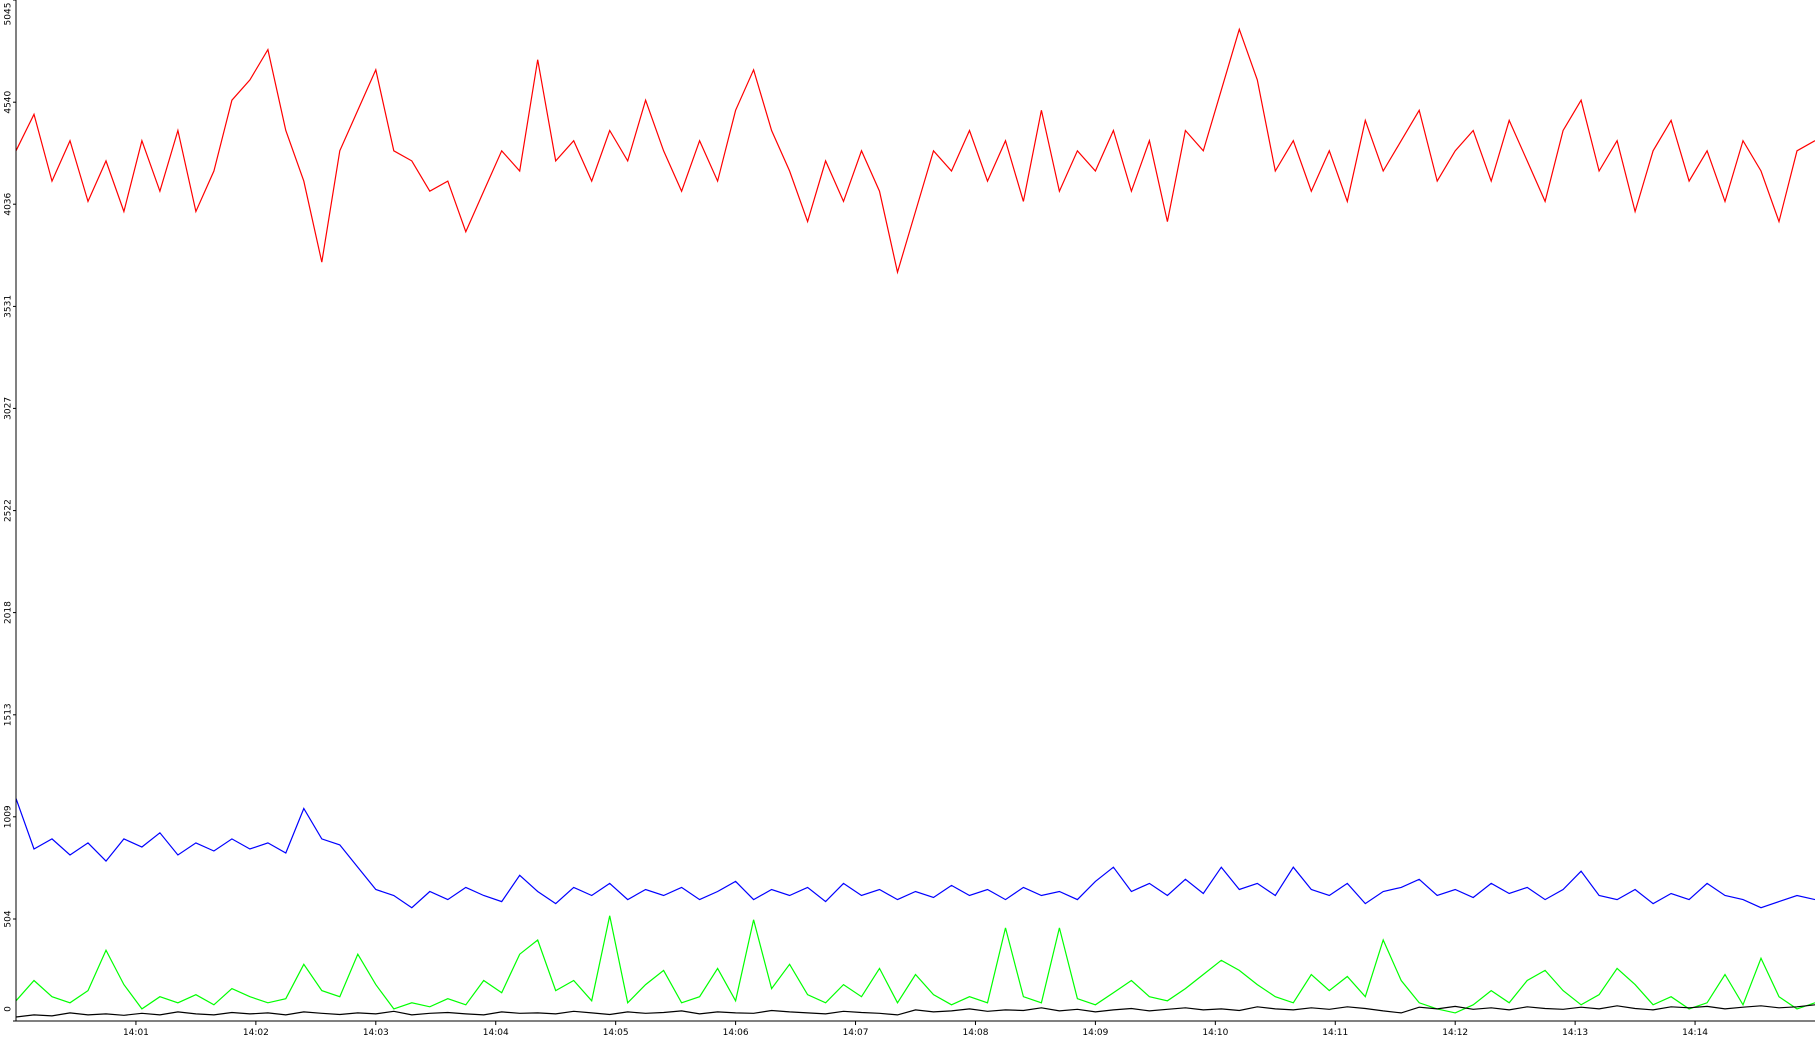 Image resolution: width=1815 pixels, height=1039 pixels. I want to click on y-tick-label: 3531, so click(9, 306).